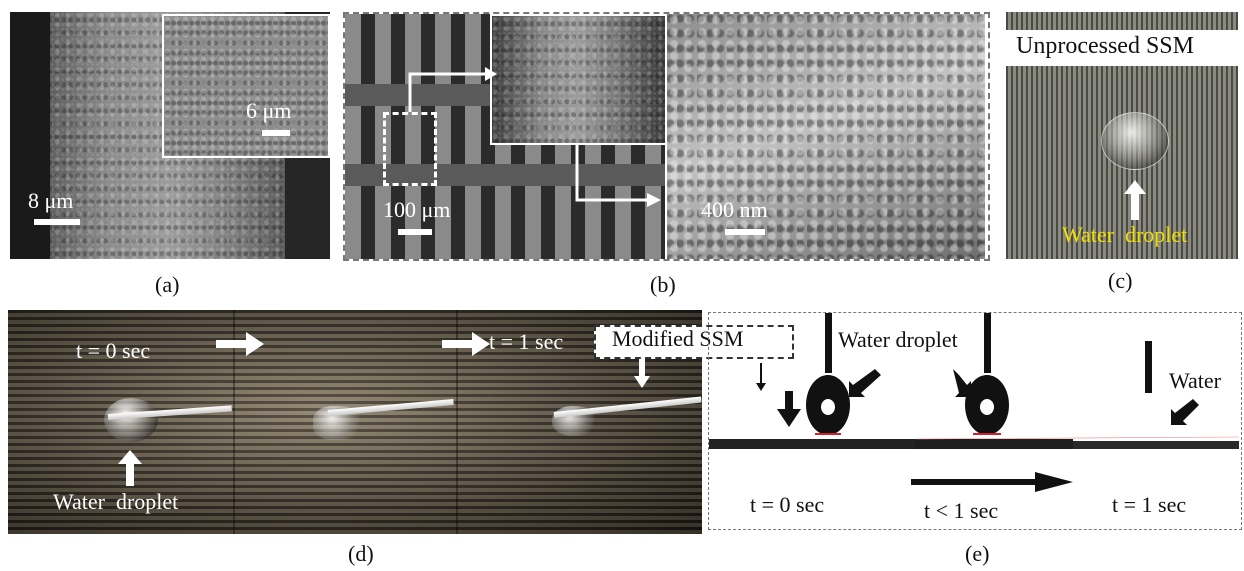  Describe the element at coordinates (116, 501) in the screenshot. I see `droplet-label-d: Water droplet` at that location.